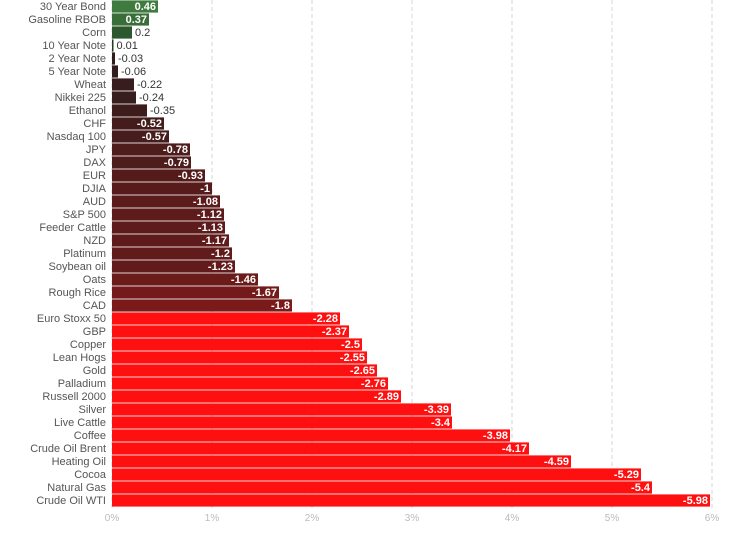 The width and height of the screenshot is (729, 538). Describe the element at coordinates (94, 202) in the screenshot. I see `category-label: AUD` at that location.